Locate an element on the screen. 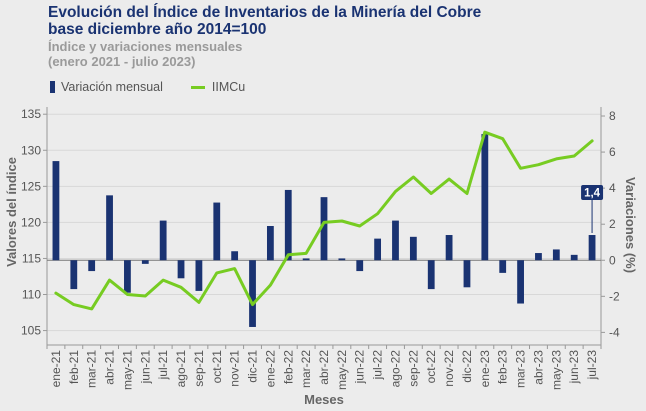 Image resolution: width=646 pixels, height=411 pixels. x-tick-label: abr-21 is located at coordinates (110, 367).